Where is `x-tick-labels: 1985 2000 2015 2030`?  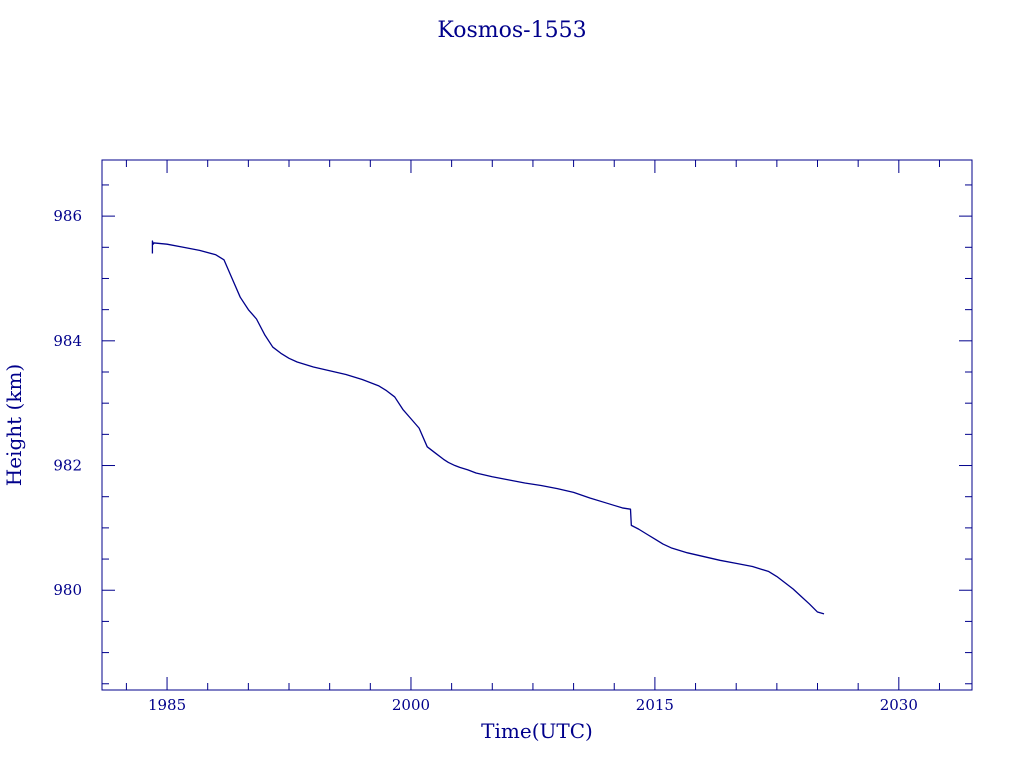
x-tick-labels: 1985 2000 2015 2030 is located at coordinates (533, 705).